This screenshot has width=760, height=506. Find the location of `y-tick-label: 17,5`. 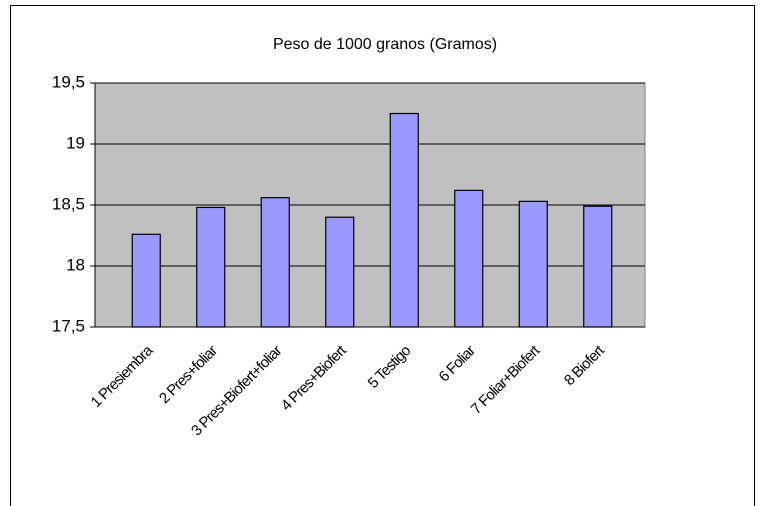

y-tick-label: 17,5 is located at coordinates (68, 325).